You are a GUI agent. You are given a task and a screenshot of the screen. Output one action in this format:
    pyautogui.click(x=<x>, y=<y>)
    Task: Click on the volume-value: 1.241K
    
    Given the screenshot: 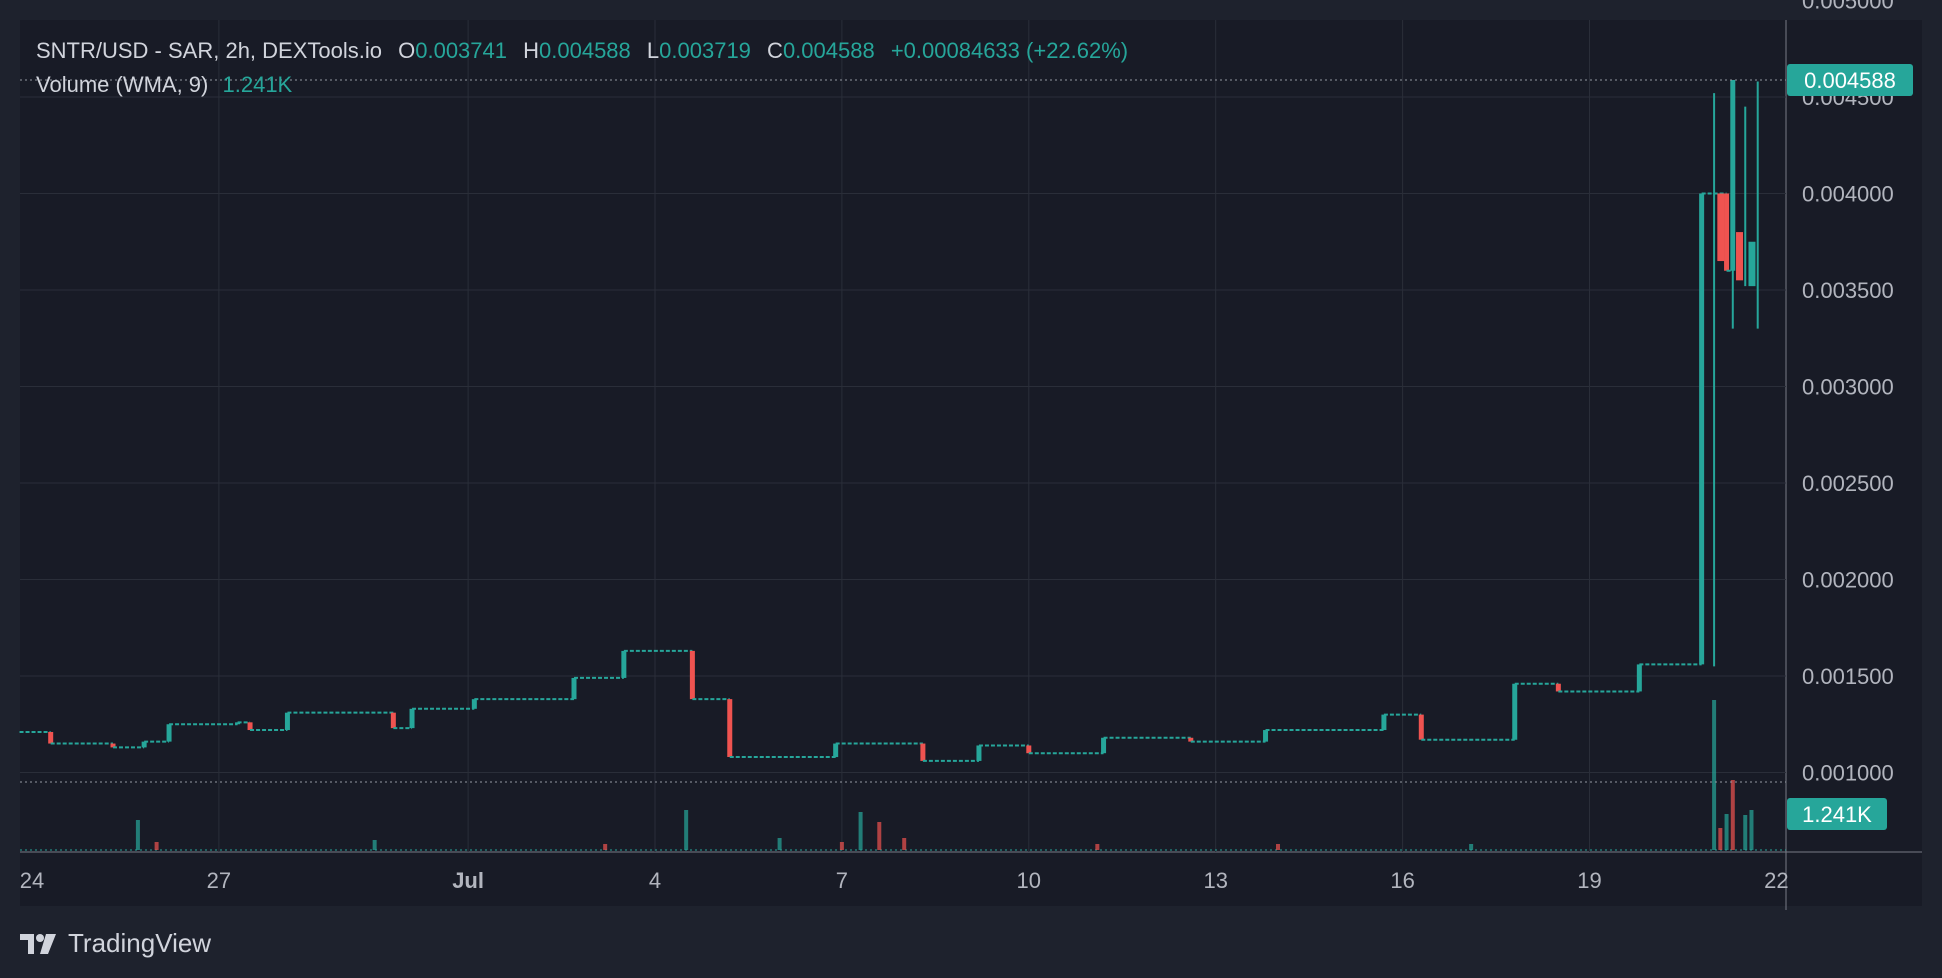 What is the action you would take?
    pyautogui.click(x=257, y=84)
    